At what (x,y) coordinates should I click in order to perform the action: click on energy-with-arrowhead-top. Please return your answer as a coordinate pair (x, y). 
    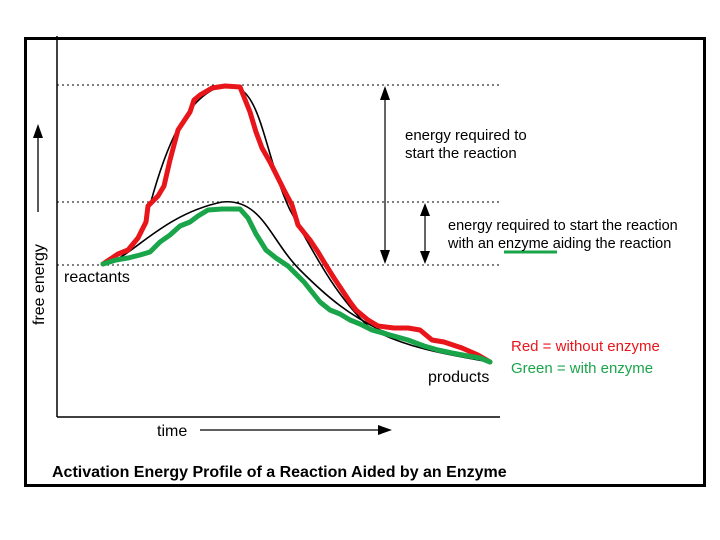
    Looking at the image, I should click on (425, 209).